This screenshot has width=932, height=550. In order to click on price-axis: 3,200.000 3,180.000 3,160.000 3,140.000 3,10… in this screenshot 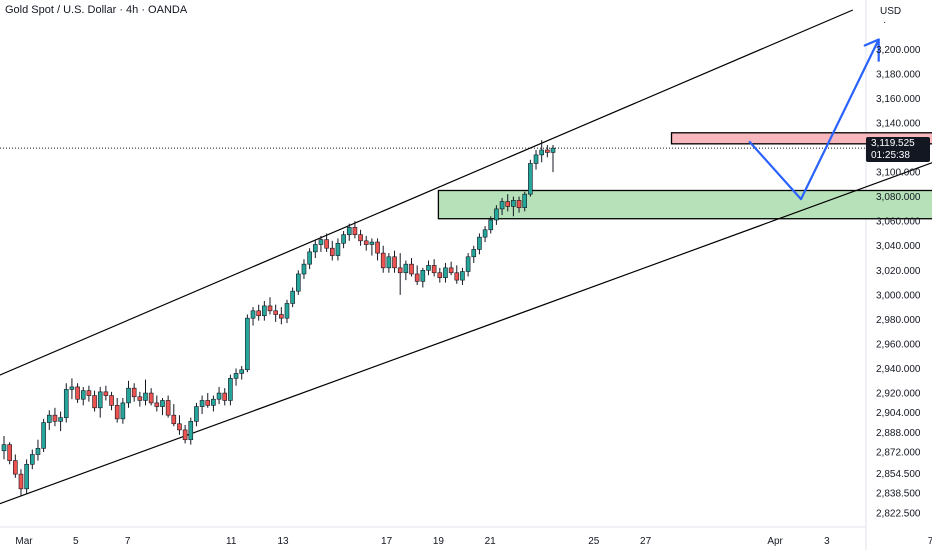, I will do `click(898, 282)`.